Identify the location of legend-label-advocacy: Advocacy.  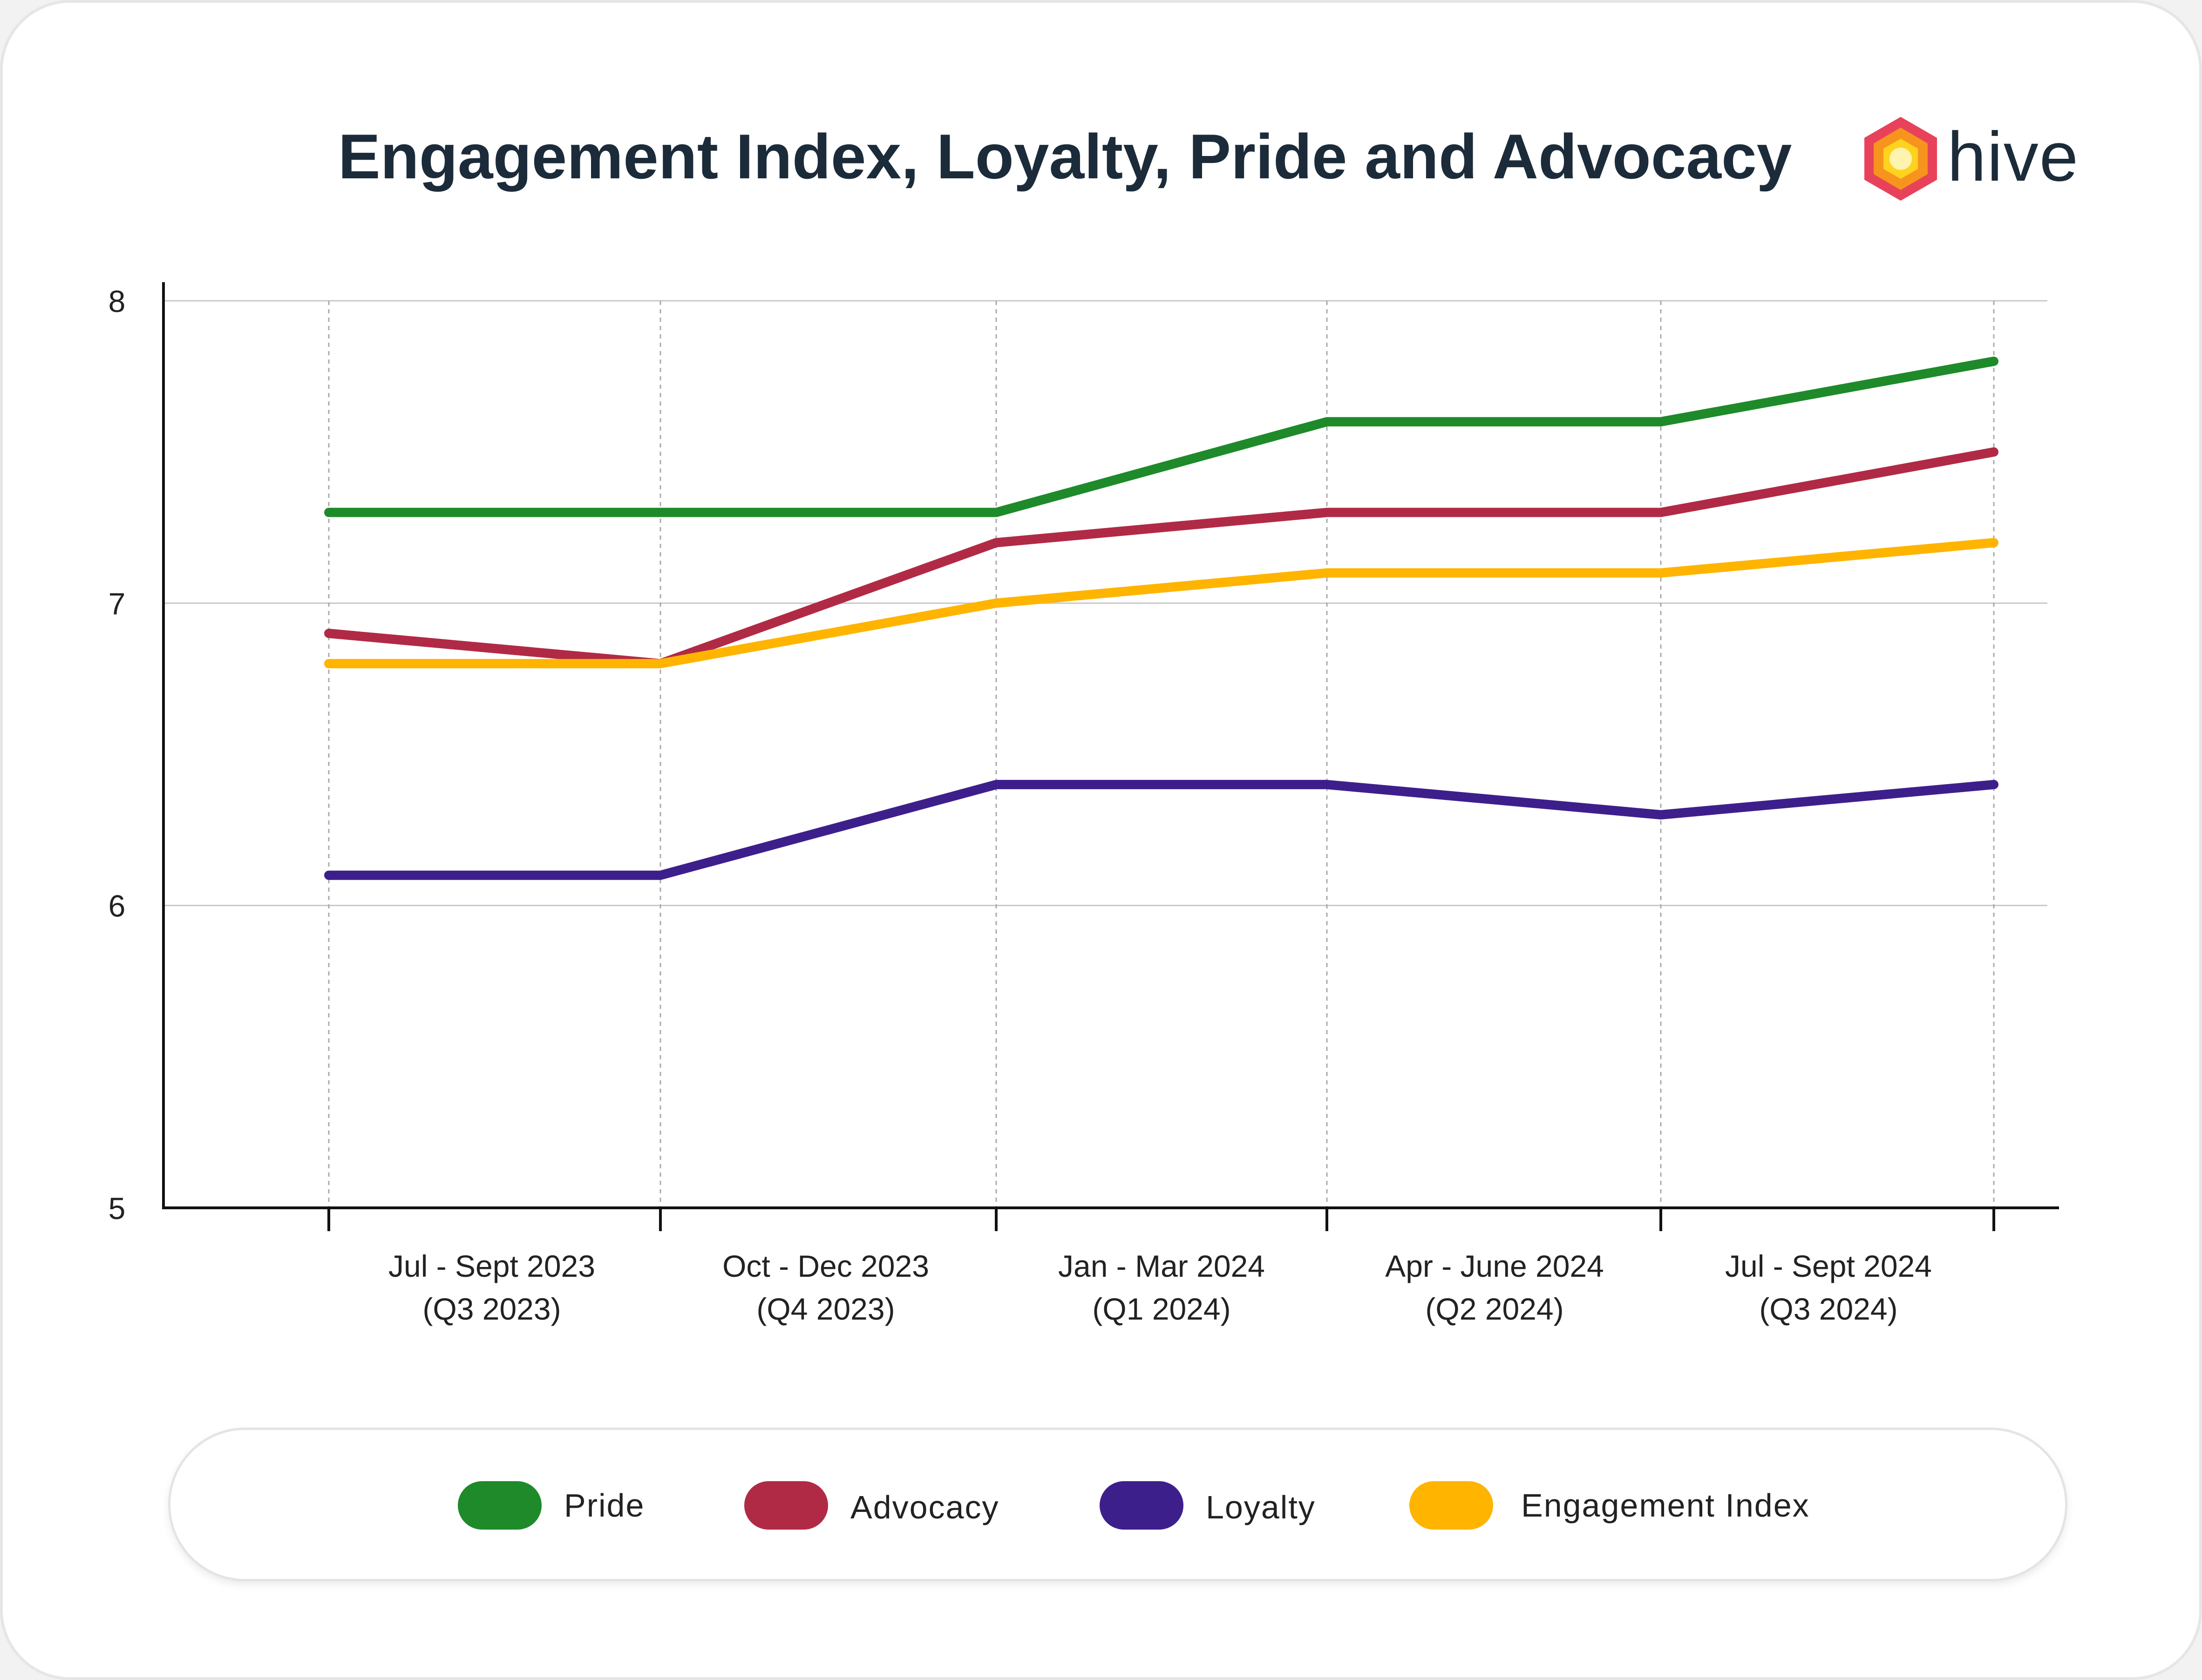
(924, 1507).